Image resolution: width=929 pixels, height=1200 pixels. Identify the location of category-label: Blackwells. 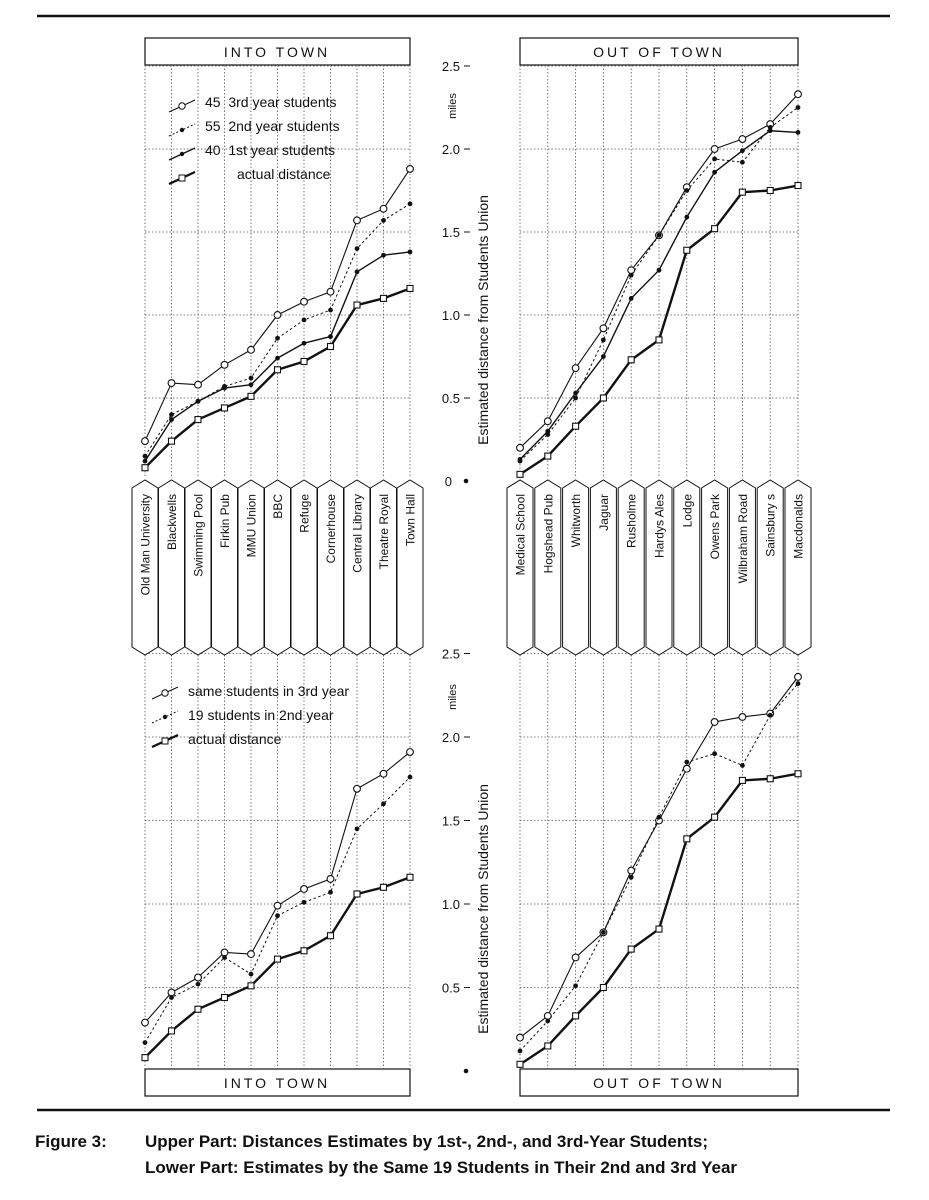
(172, 522).